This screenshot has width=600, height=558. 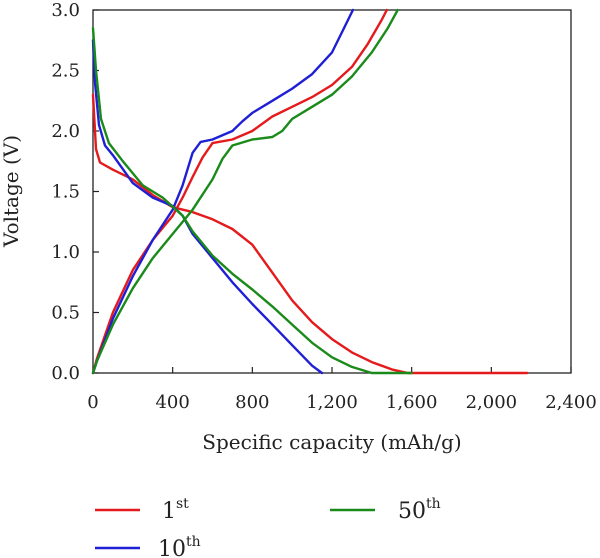 I want to click on x-axis-title: Specific capacity (mAh/g), so click(x=331, y=442).